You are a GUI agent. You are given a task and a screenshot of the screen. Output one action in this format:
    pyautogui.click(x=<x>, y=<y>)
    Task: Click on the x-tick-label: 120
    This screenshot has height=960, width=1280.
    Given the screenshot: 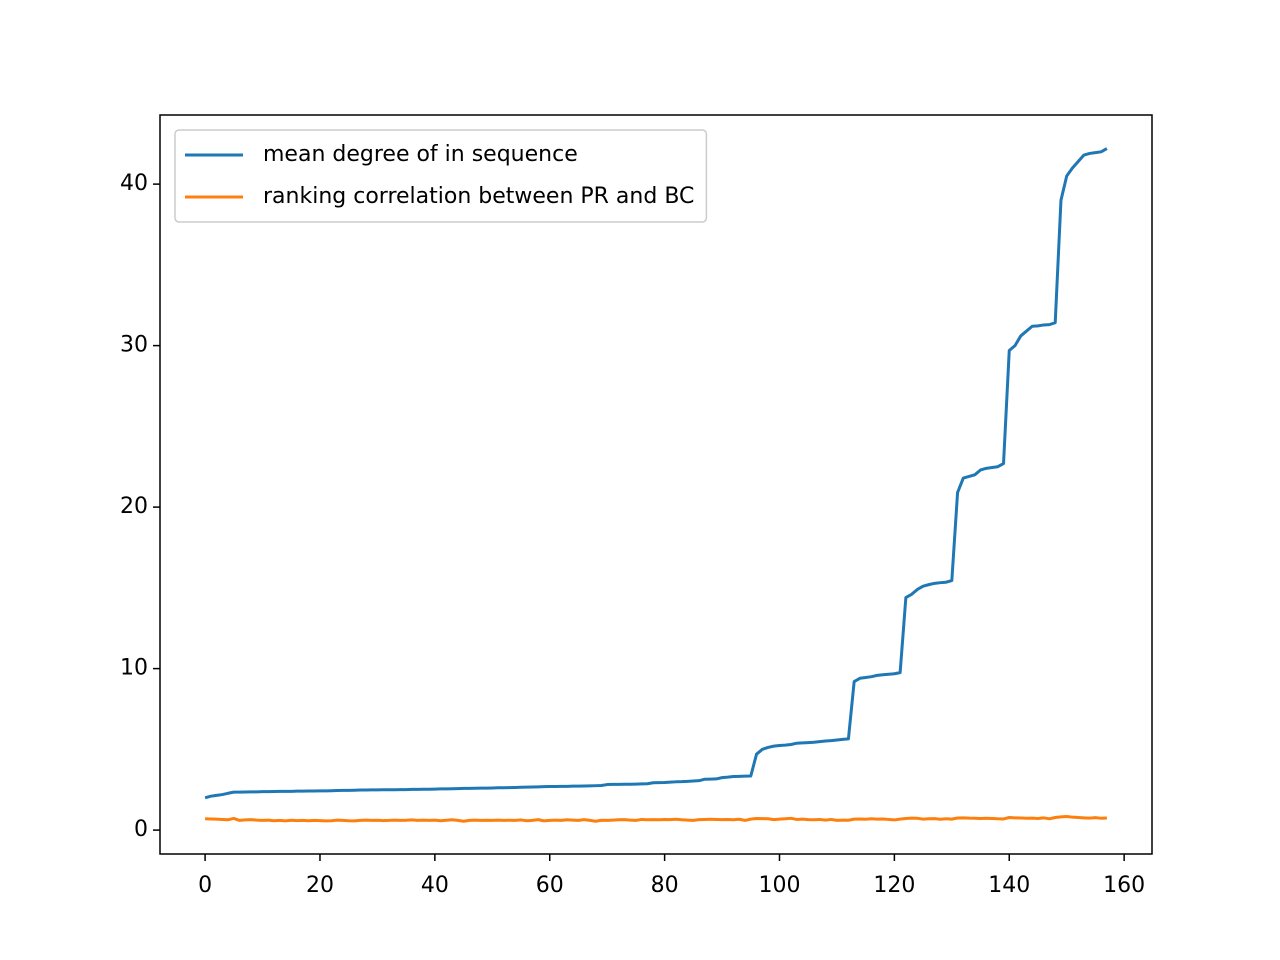 What is the action you would take?
    pyautogui.click(x=894, y=885)
    